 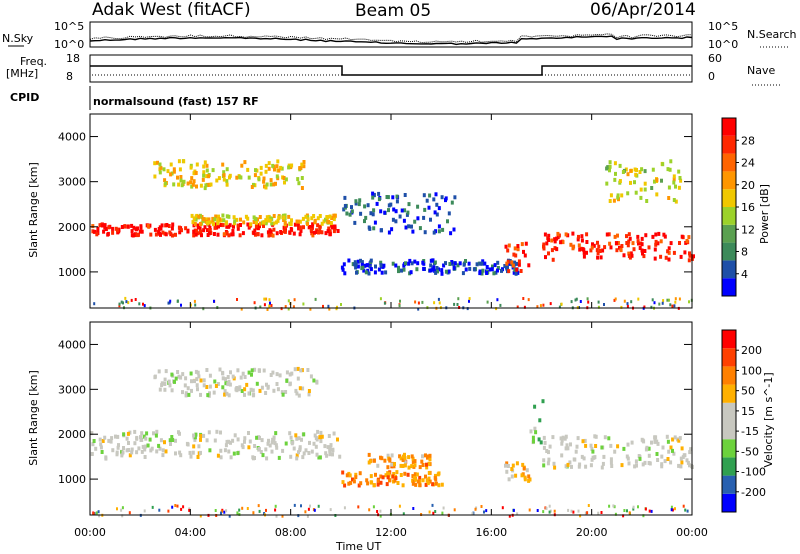 What do you see at coordinates (291, 532) in the screenshot?
I see `x-tick-label: 08:00` at bounding box center [291, 532].